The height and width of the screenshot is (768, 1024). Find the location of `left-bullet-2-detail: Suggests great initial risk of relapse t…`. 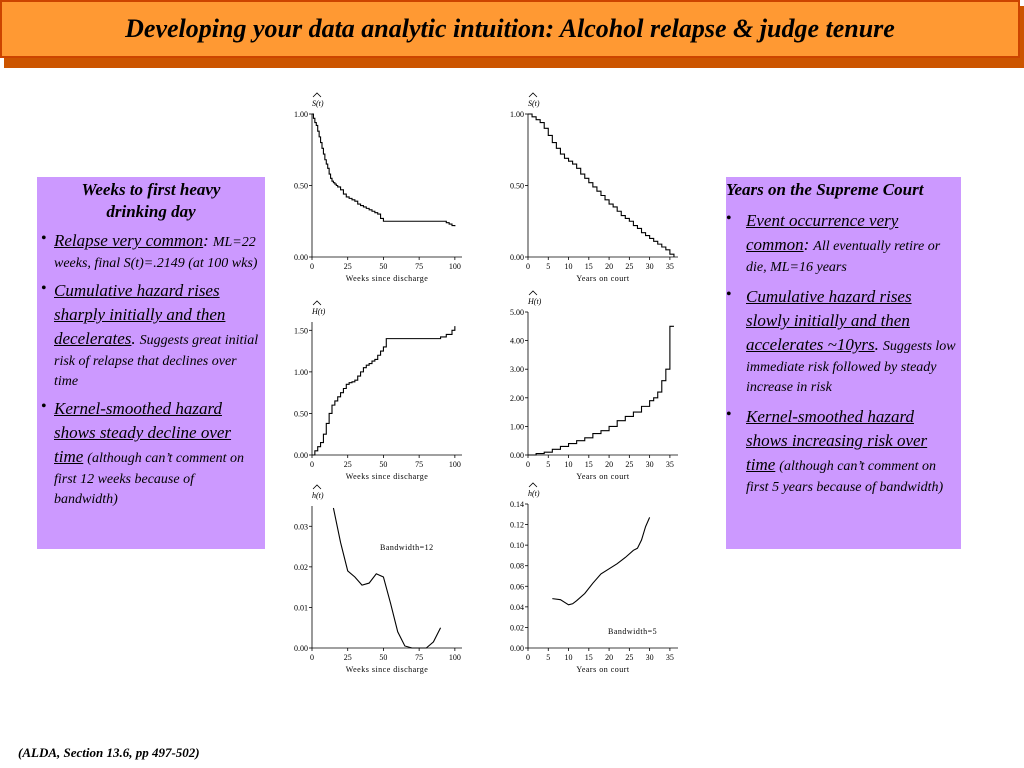

left-bullet-2-detail: Suggests great initial risk of relapse t… is located at coordinates (156, 361).